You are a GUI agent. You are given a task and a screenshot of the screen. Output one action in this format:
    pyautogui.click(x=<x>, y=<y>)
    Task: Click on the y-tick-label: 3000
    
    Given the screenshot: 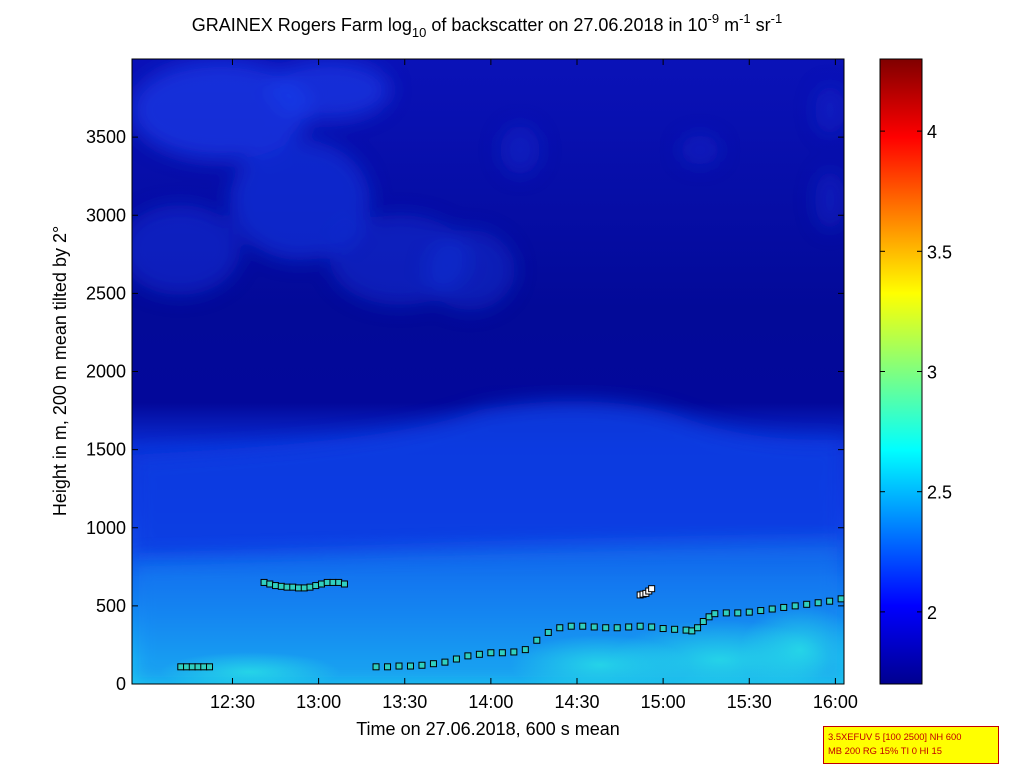 What is the action you would take?
    pyautogui.click(x=106, y=215)
    